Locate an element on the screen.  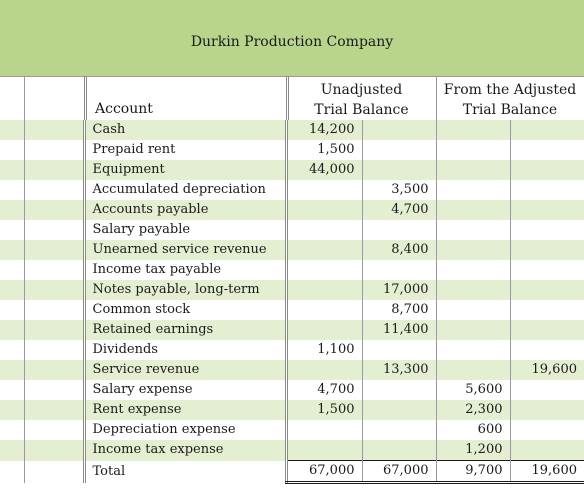
column-rule is located at coordinates (24, 98).